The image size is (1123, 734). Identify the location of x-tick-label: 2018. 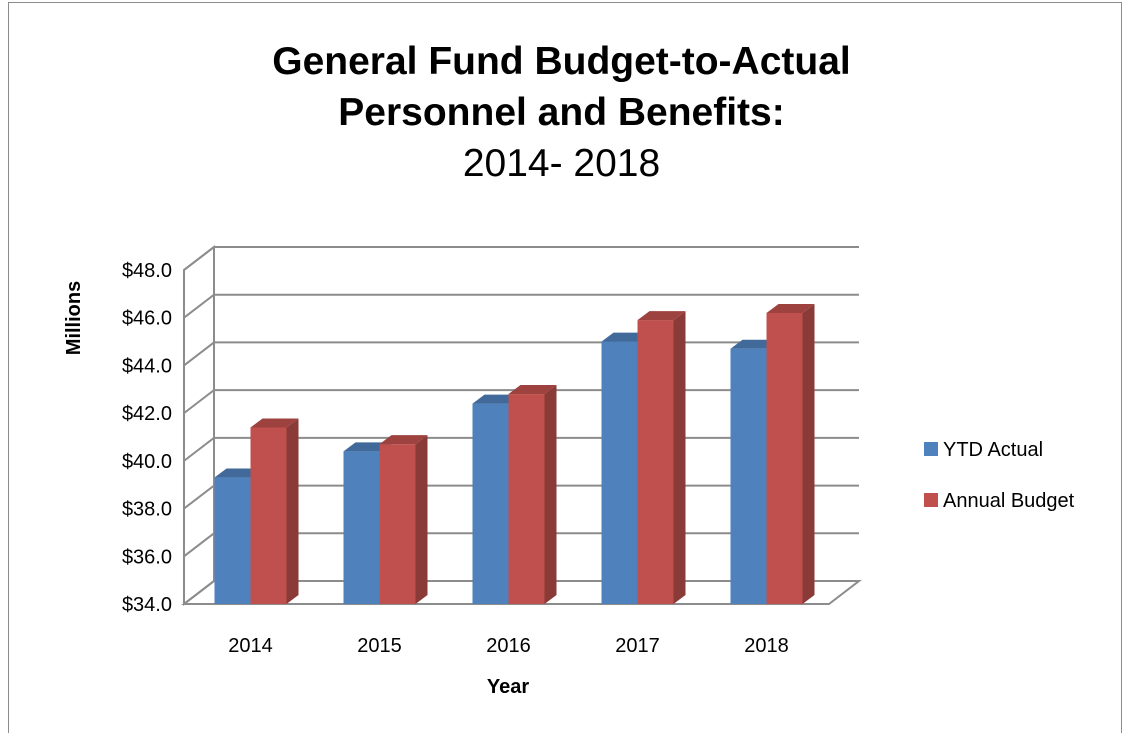
(766, 646).